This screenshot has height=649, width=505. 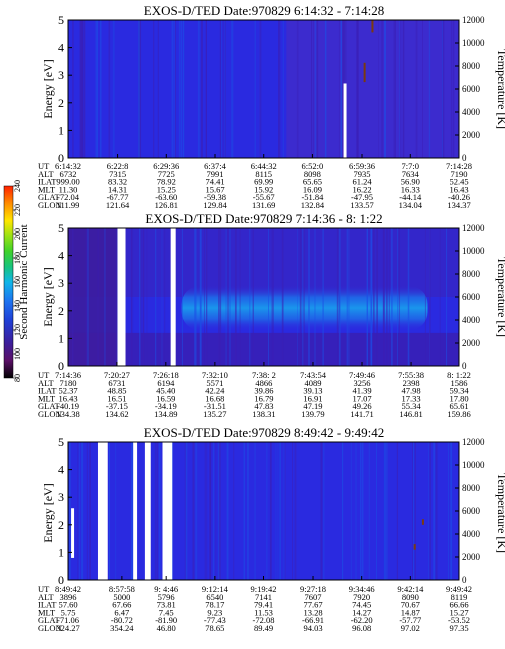 I want to click on orbit-cell: 6731, so click(x=116, y=383).